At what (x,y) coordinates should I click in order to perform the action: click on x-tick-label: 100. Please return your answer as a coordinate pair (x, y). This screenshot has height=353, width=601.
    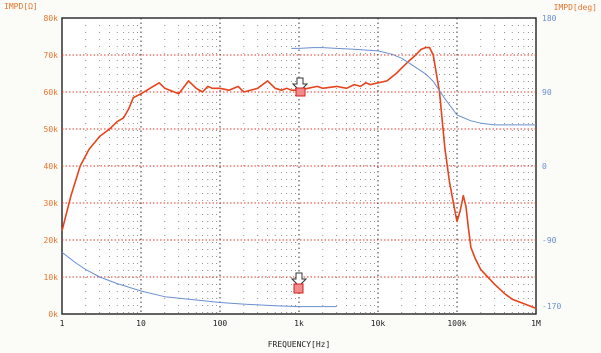
    Looking at the image, I should click on (220, 323).